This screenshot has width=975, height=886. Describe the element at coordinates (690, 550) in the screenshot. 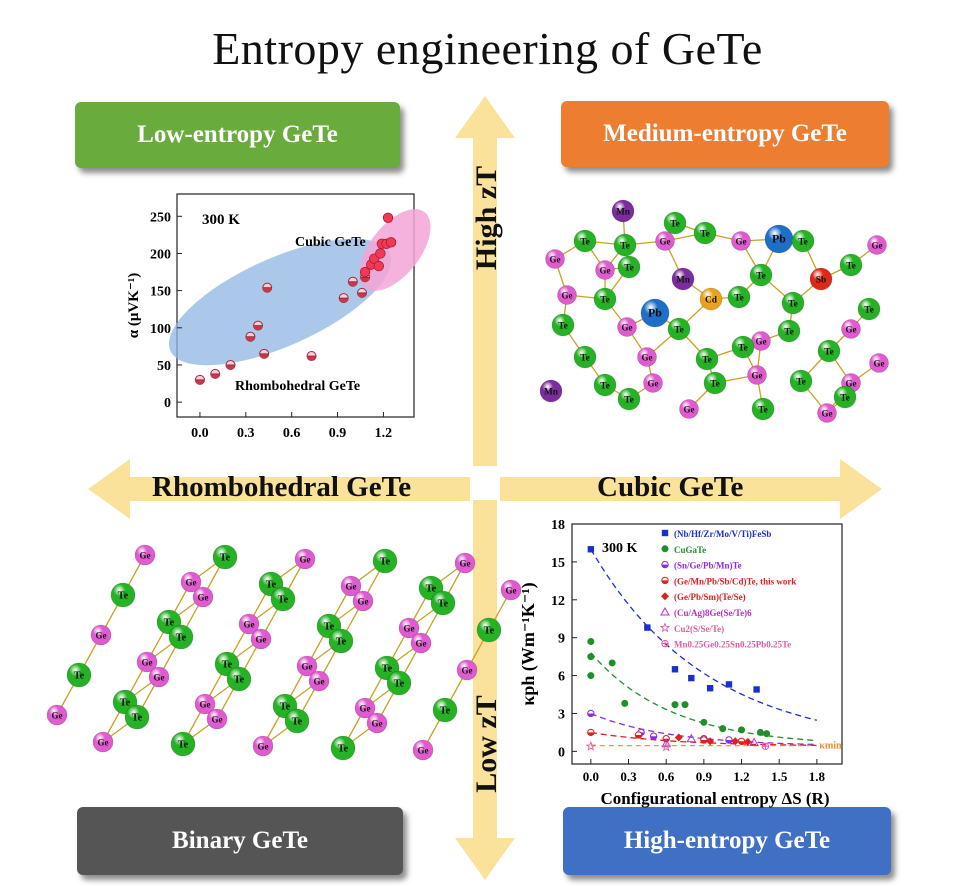

I see `legend-label: CuGaTe` at that location.